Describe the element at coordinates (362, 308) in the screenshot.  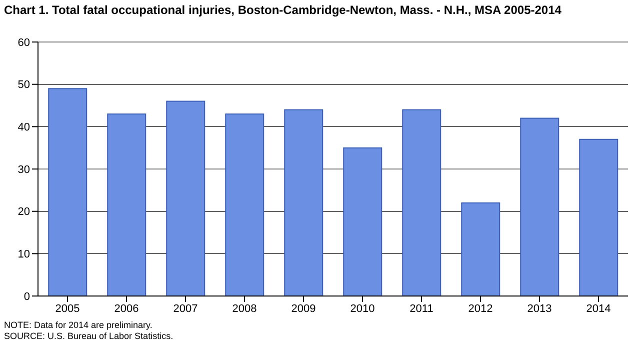
I see `x-tick-label: 2010` at that location.